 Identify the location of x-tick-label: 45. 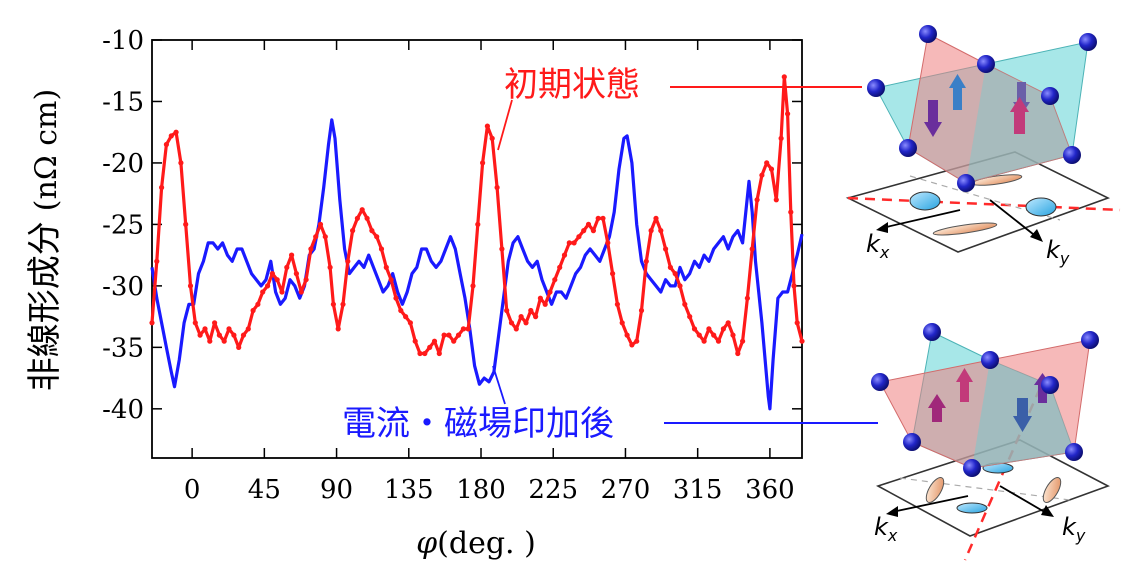
(264, 490).